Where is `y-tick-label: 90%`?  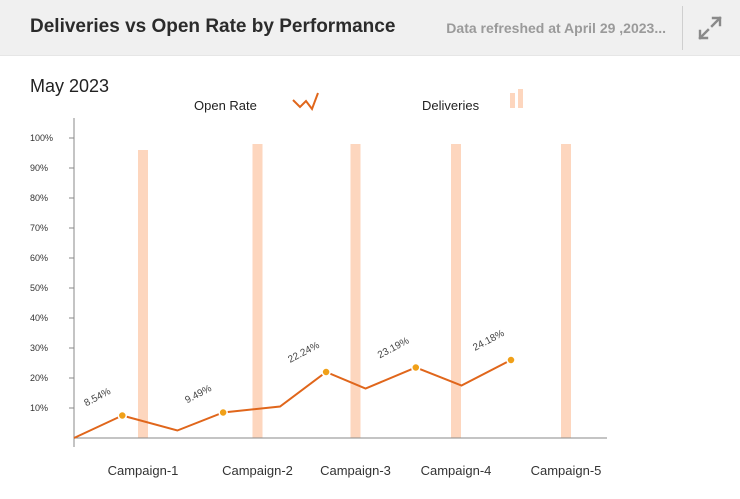 y-tick-label: 90% is located at coordinates (39, 168).